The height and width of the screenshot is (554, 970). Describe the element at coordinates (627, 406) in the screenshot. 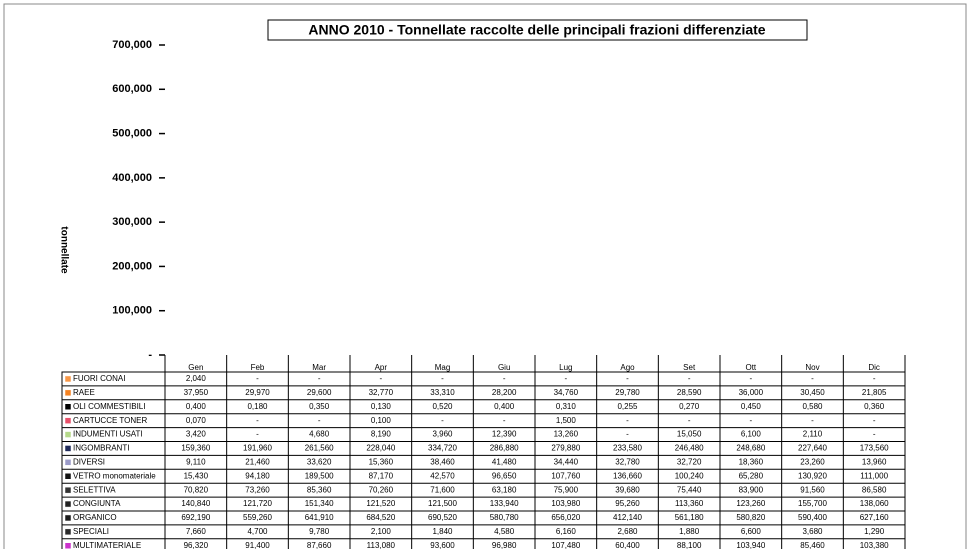

I see `table-value: 0,255` at that location.